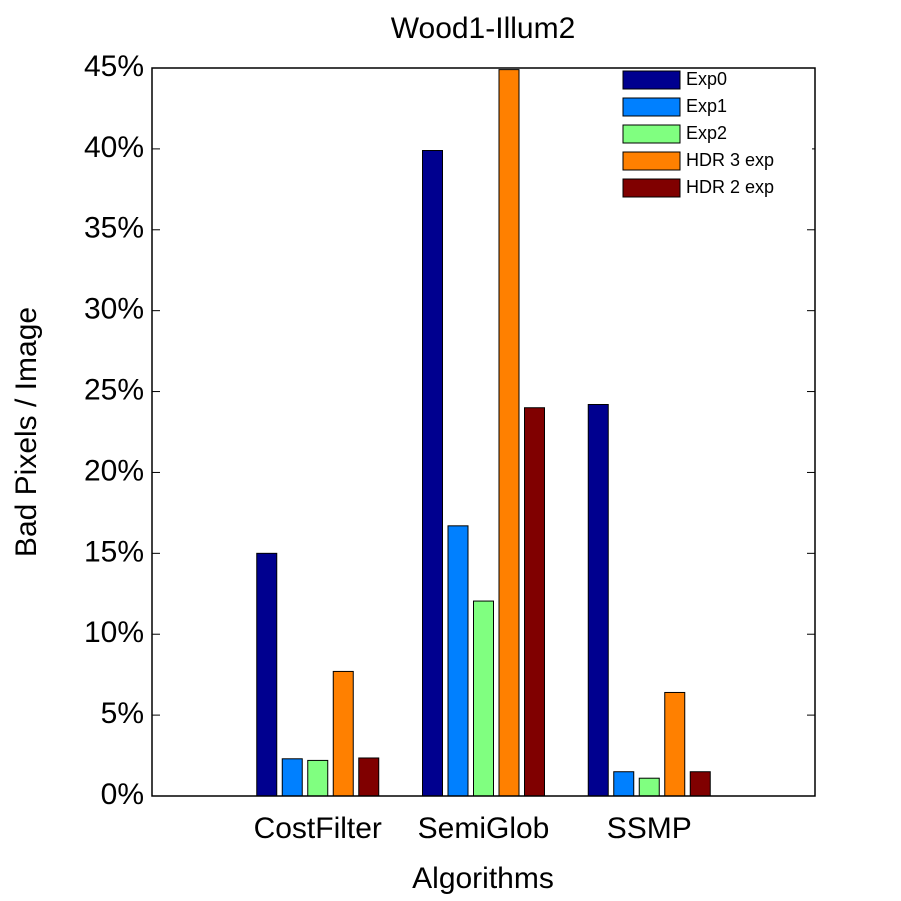 The image size is (901, 901). What do you see at coordinates (122, 794) in the screenshot?
I see `y-tick-label: 0%` at bounding box center [122, 794].